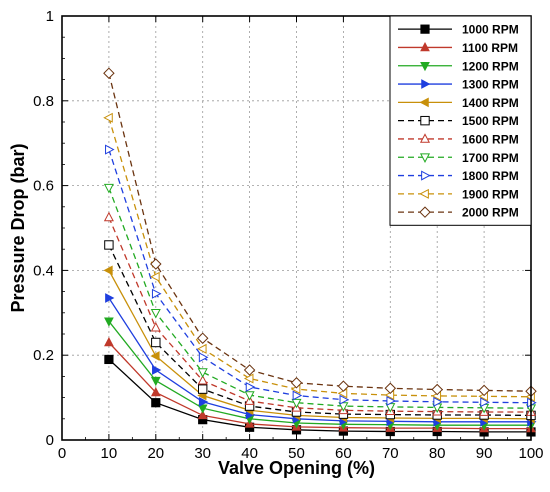 This screenshot has height=492, width=550. Describe the element at coordinates (458, 158) in the screenshot. I see `legend-item: 1700 RPM` at that location.